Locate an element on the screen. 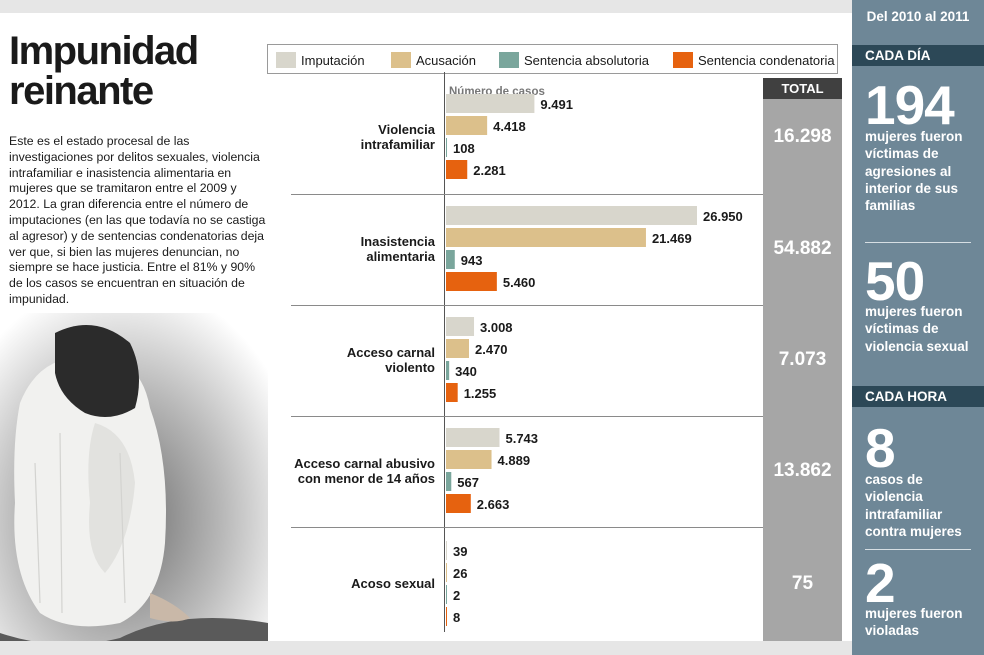  category-label: Inasistencia alimentaria is located at coordinates (398, 249).